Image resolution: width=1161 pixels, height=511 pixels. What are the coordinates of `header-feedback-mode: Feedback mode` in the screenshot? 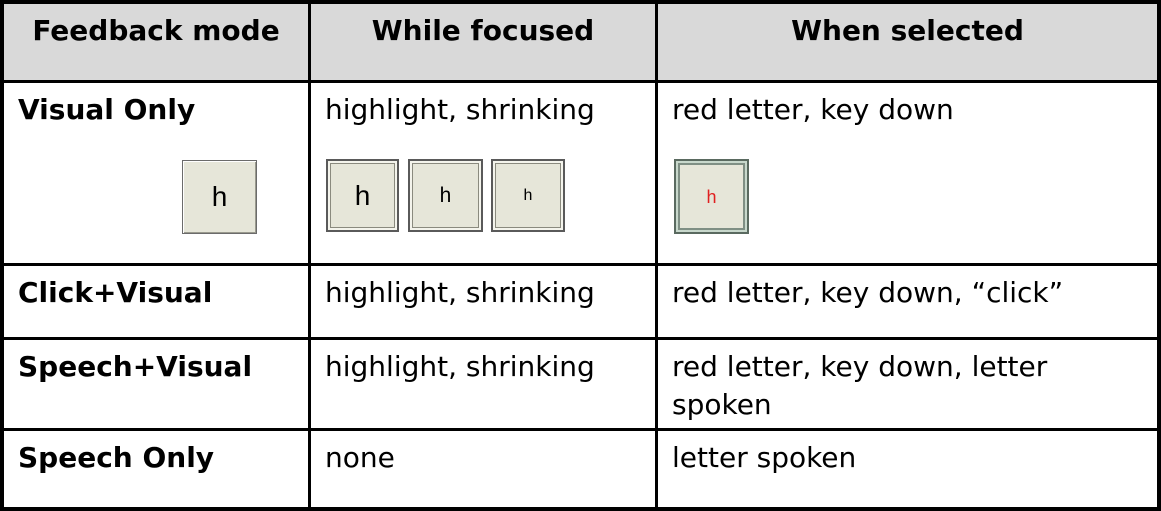 It's located at (156, 42).